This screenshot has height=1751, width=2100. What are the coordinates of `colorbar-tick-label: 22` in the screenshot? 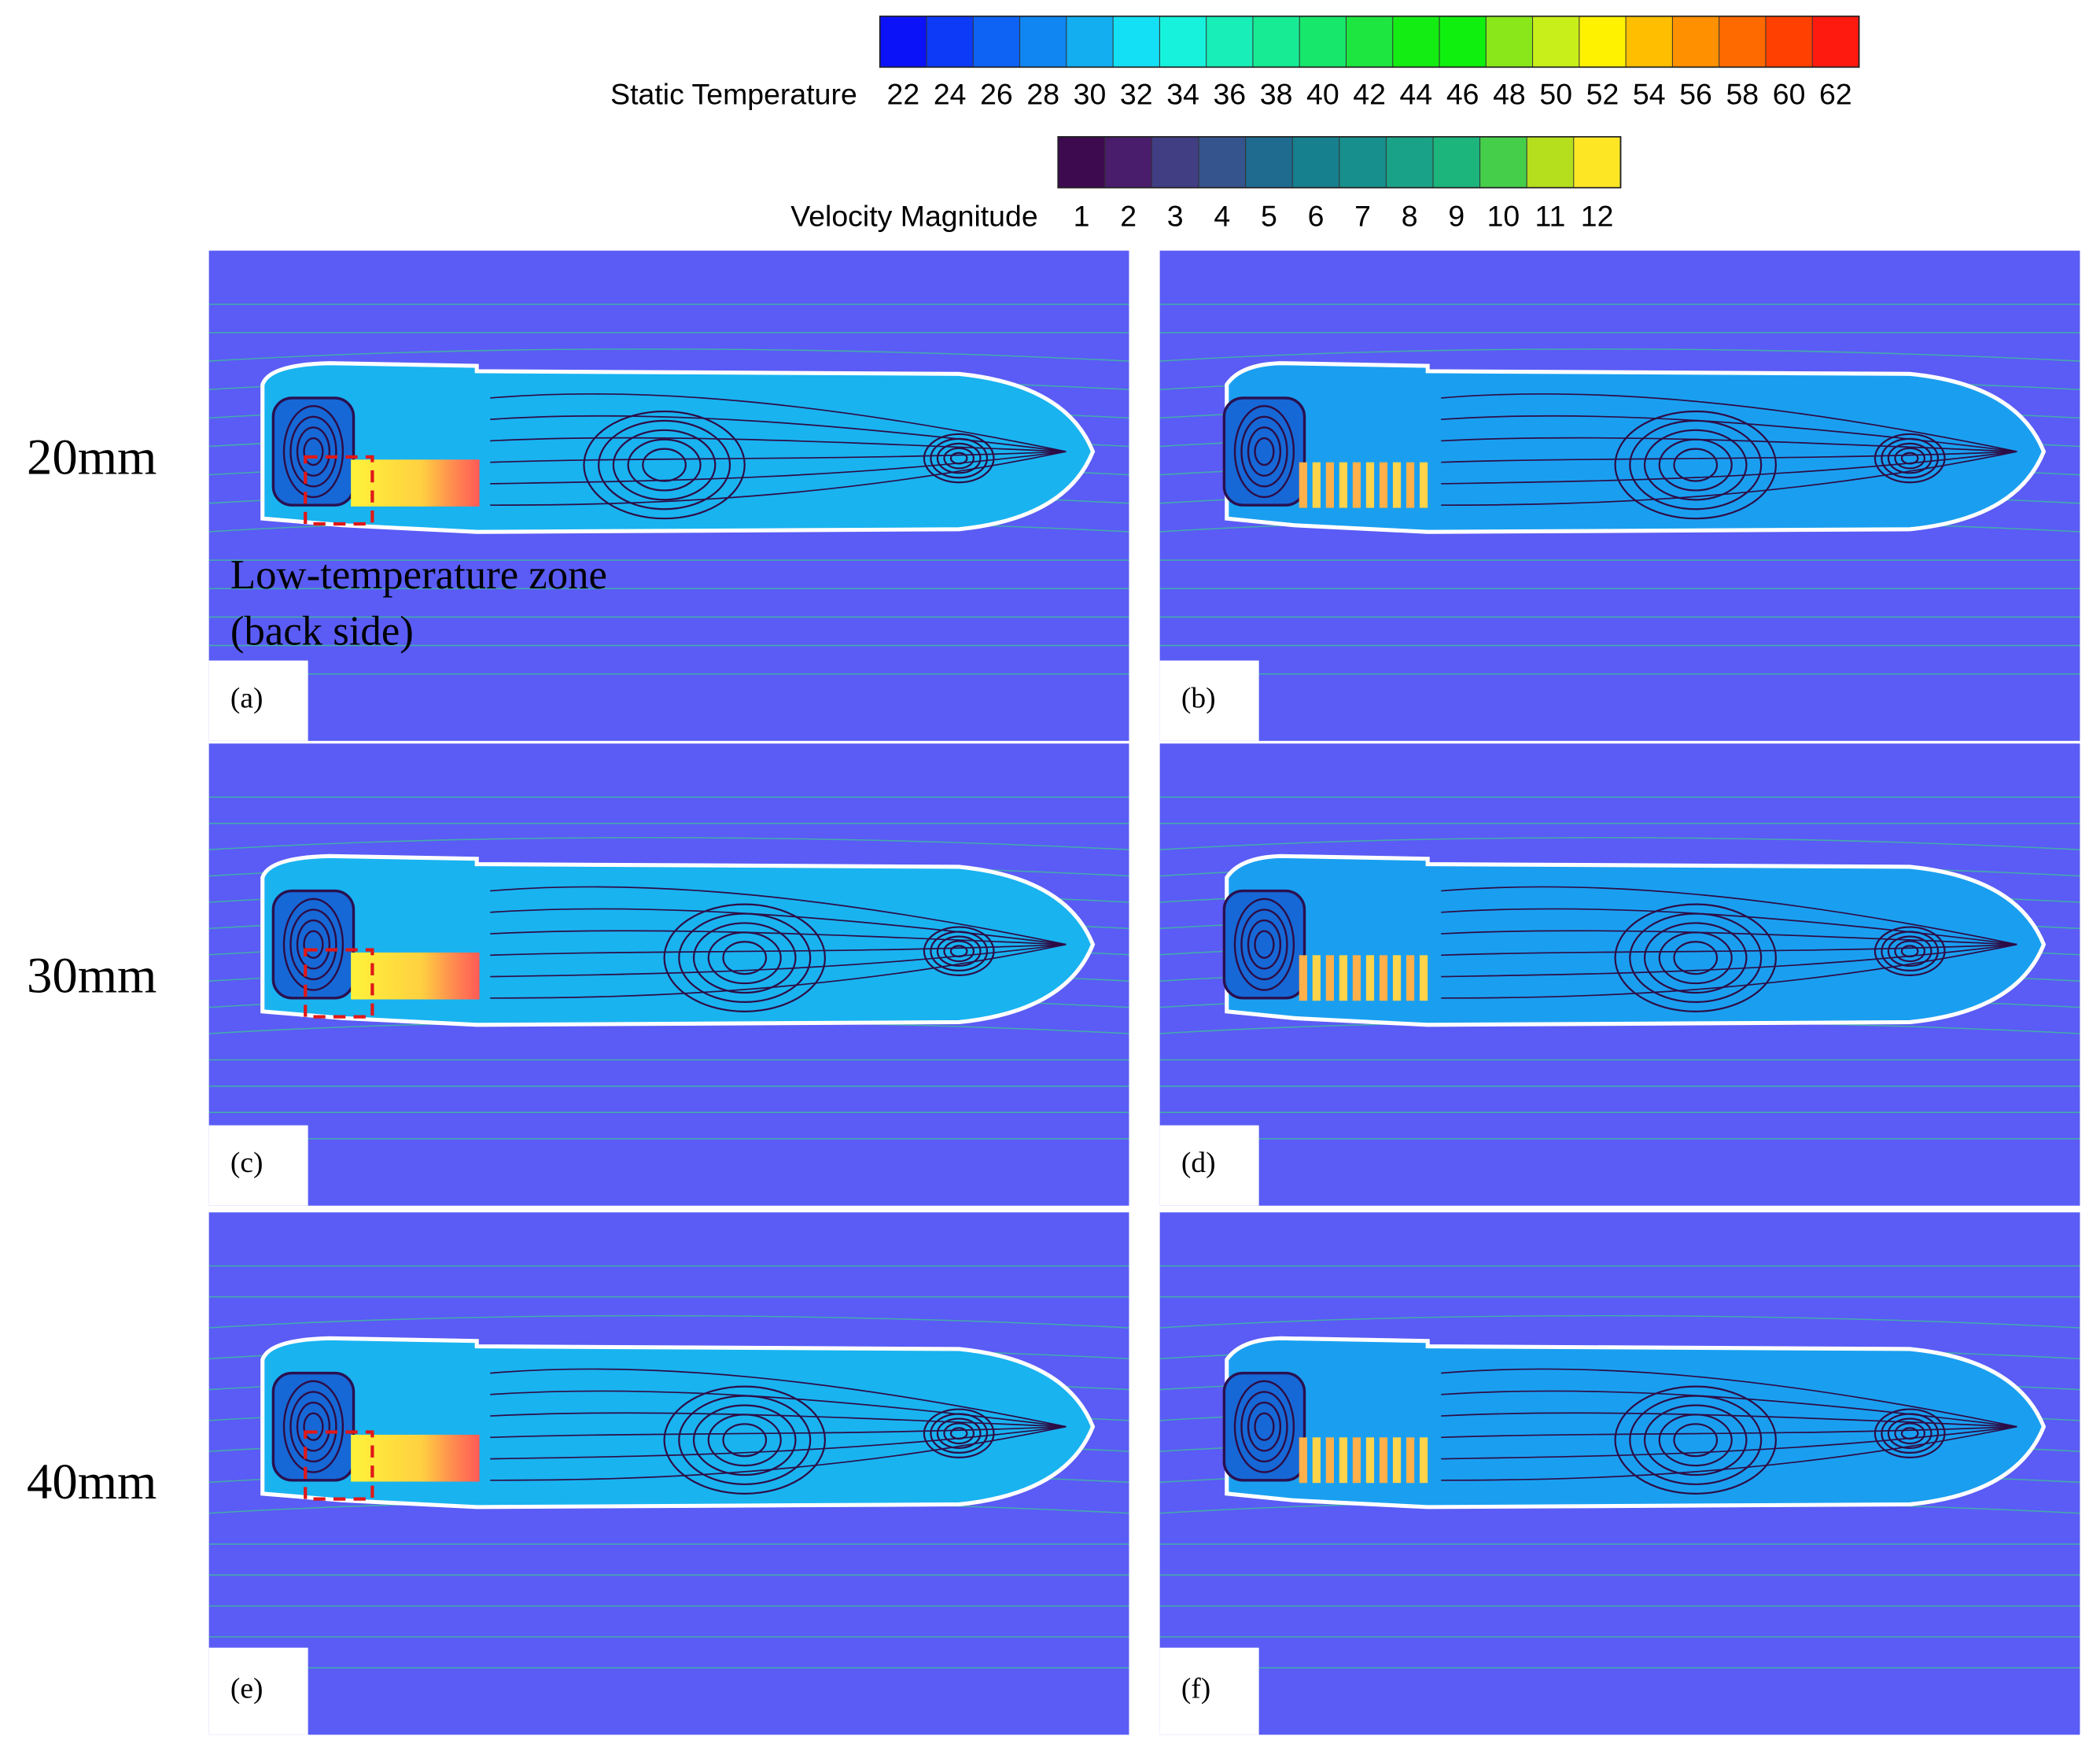 It's located at (903, 94).